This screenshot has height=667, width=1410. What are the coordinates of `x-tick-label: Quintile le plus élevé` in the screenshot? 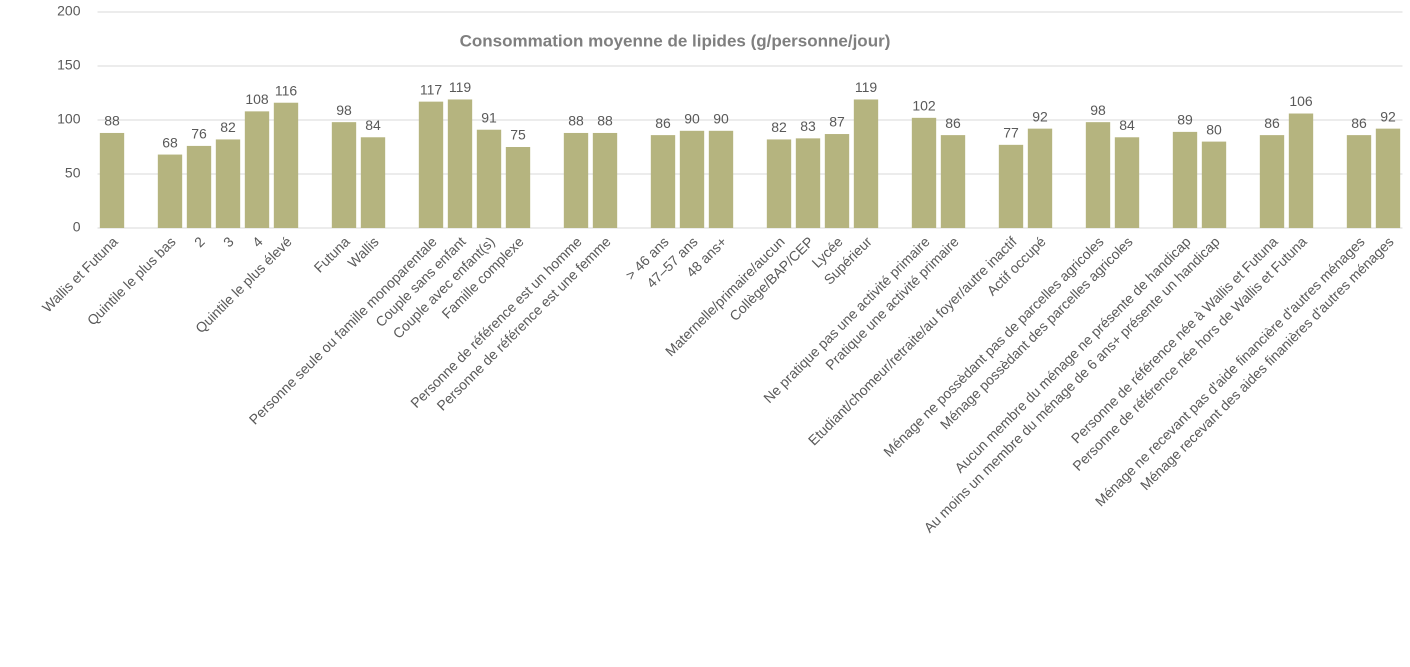 It's located at (243, 284).